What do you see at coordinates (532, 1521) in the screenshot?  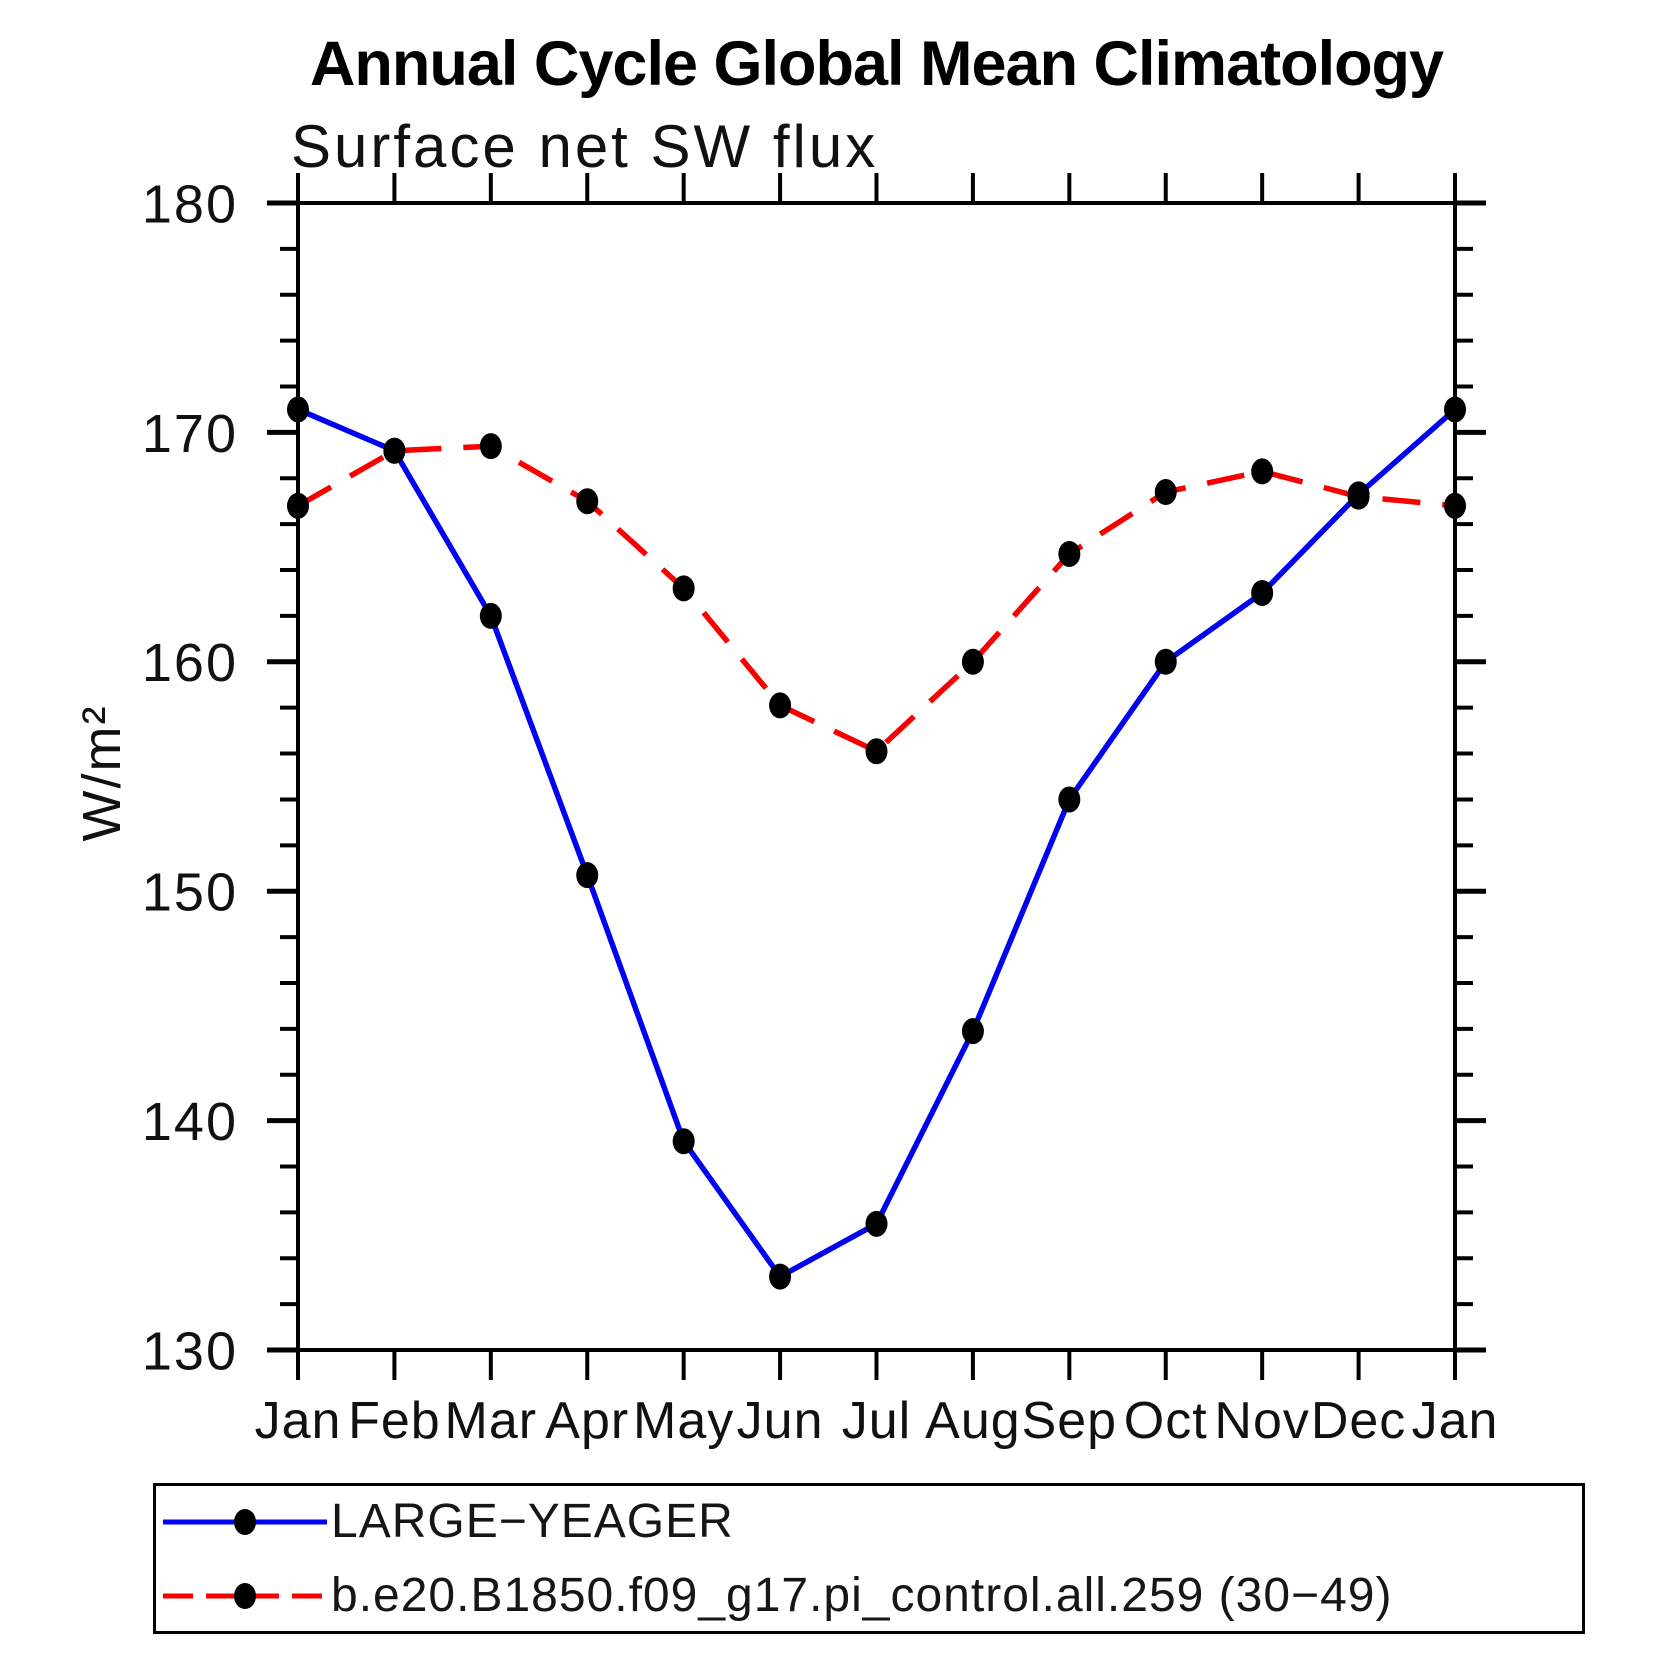 I see `legend-label: LARGE−YEAGER` at bounding box center [532, 1521].